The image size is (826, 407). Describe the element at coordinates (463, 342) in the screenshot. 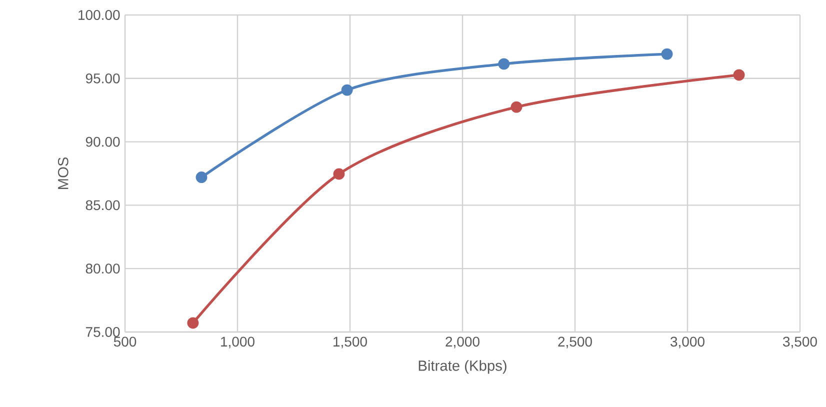

I see `x-tick-label: 2,000` at that location.